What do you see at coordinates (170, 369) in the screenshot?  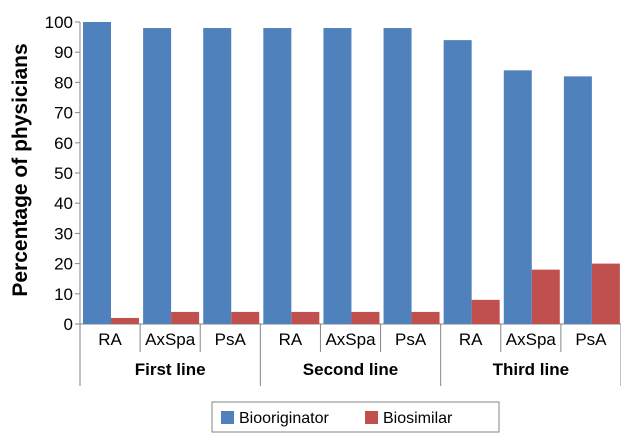 I see `x-group-label: First line` at bounding box center [170, 369].